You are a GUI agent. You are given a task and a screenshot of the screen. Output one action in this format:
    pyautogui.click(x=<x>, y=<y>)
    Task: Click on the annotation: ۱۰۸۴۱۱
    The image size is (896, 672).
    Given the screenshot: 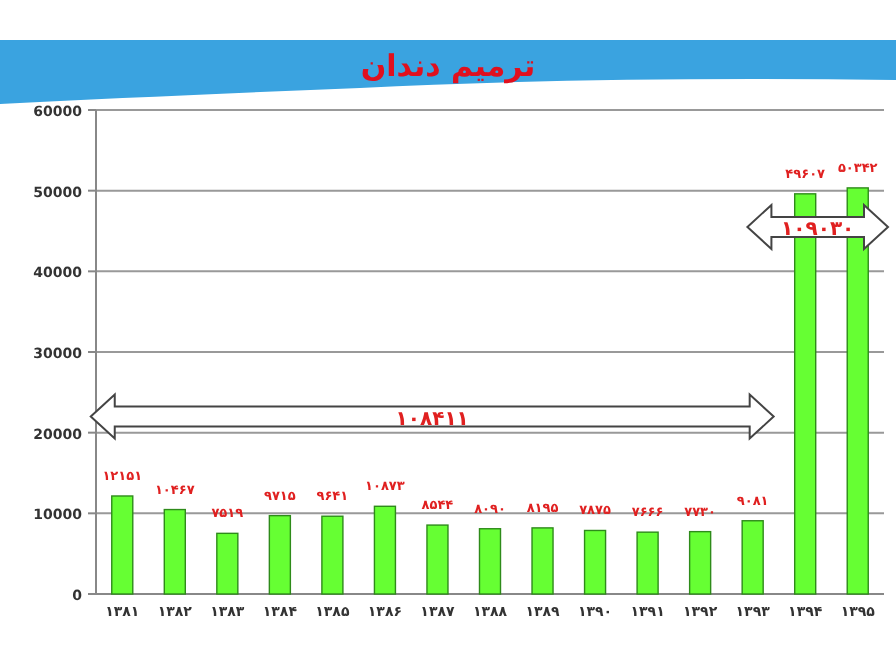 What is the action you would take?
    pyautogui.click(x=432, y=419)
    